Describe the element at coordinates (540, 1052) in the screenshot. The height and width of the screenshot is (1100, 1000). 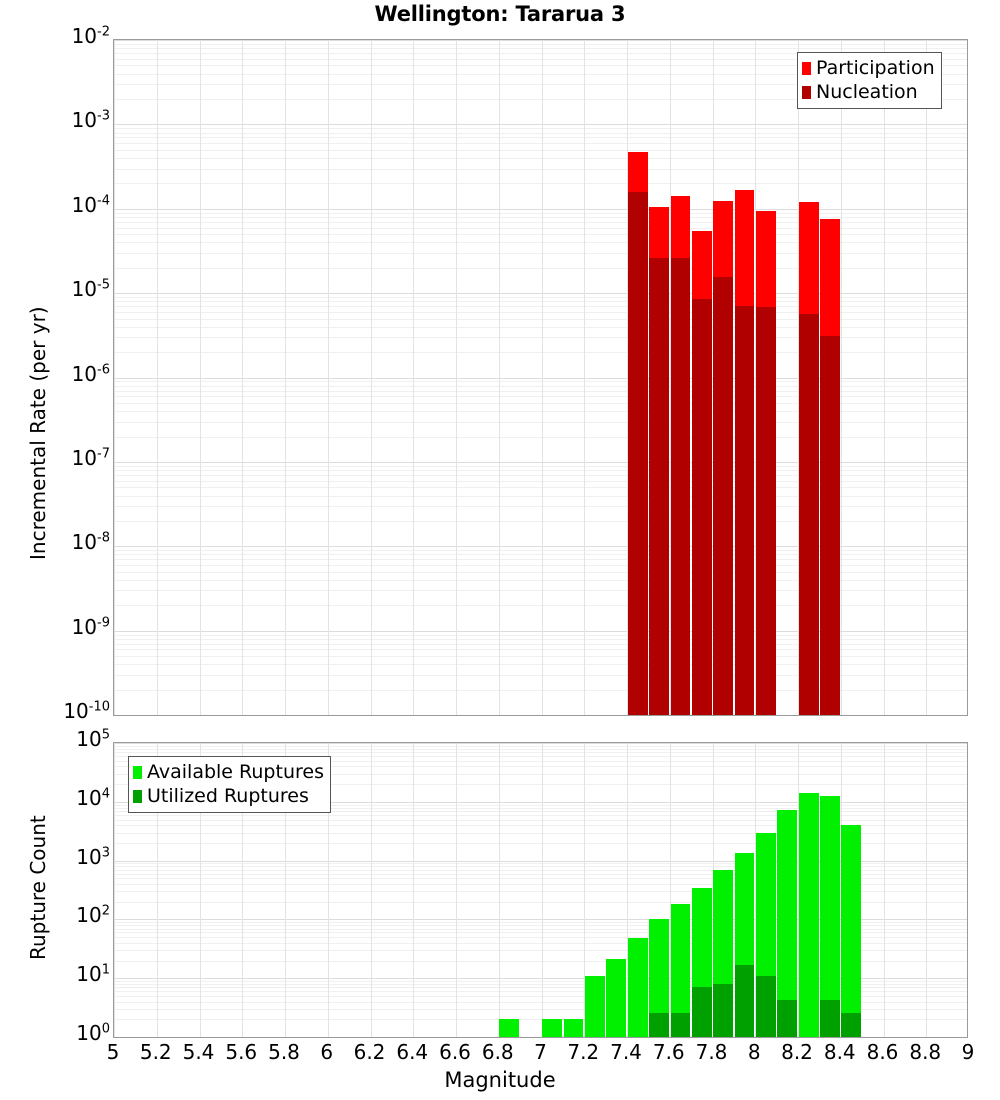
I see `x-tick-label: 7` at that location.